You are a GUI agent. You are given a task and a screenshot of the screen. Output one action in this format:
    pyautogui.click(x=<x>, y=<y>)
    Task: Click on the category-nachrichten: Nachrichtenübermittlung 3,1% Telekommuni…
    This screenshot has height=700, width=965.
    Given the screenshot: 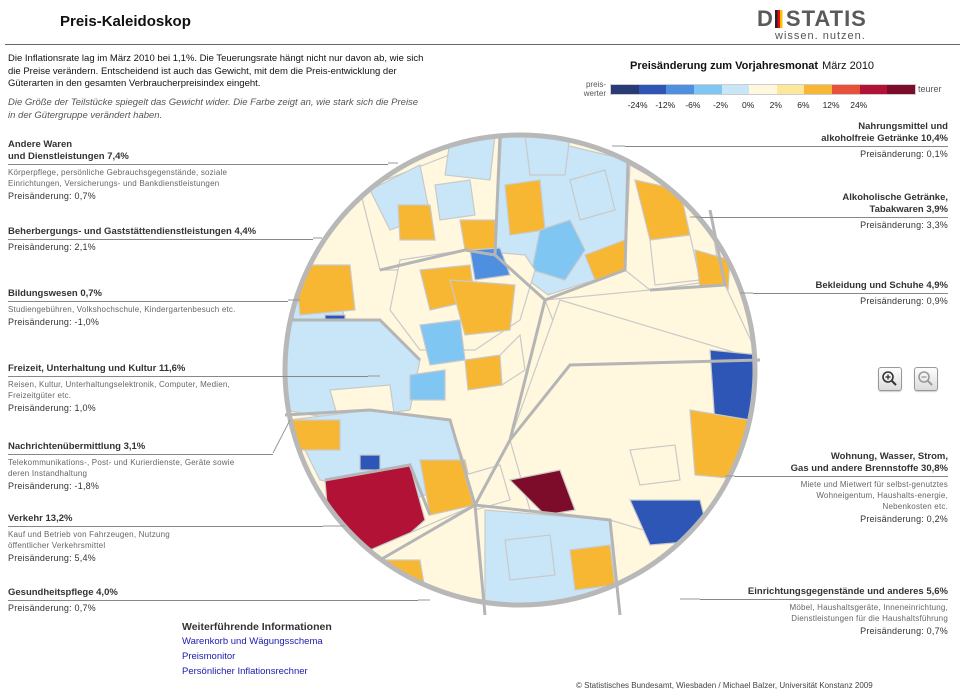 What is the action you would take?
    pyautogui.click(x=140, y=466)
    